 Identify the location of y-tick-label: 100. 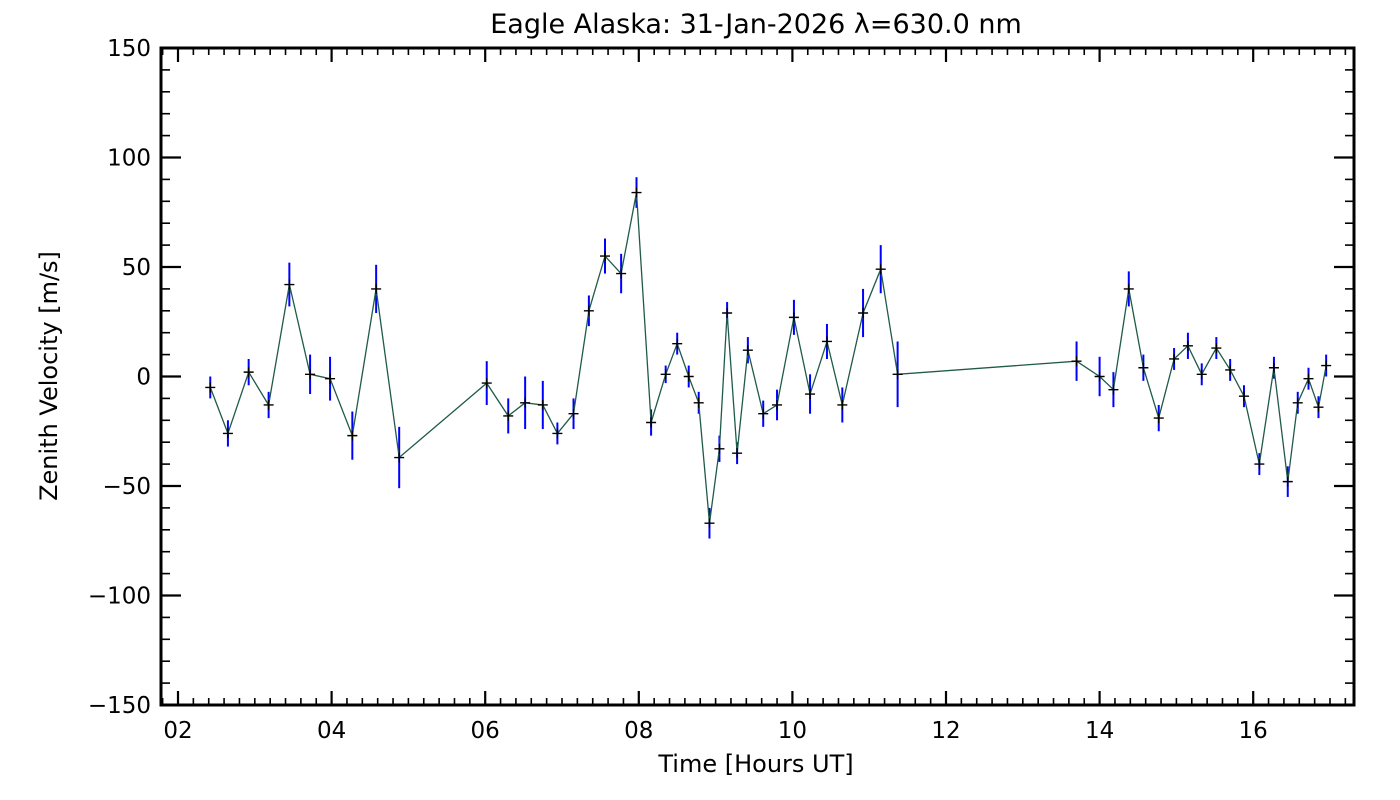
(129, 159).